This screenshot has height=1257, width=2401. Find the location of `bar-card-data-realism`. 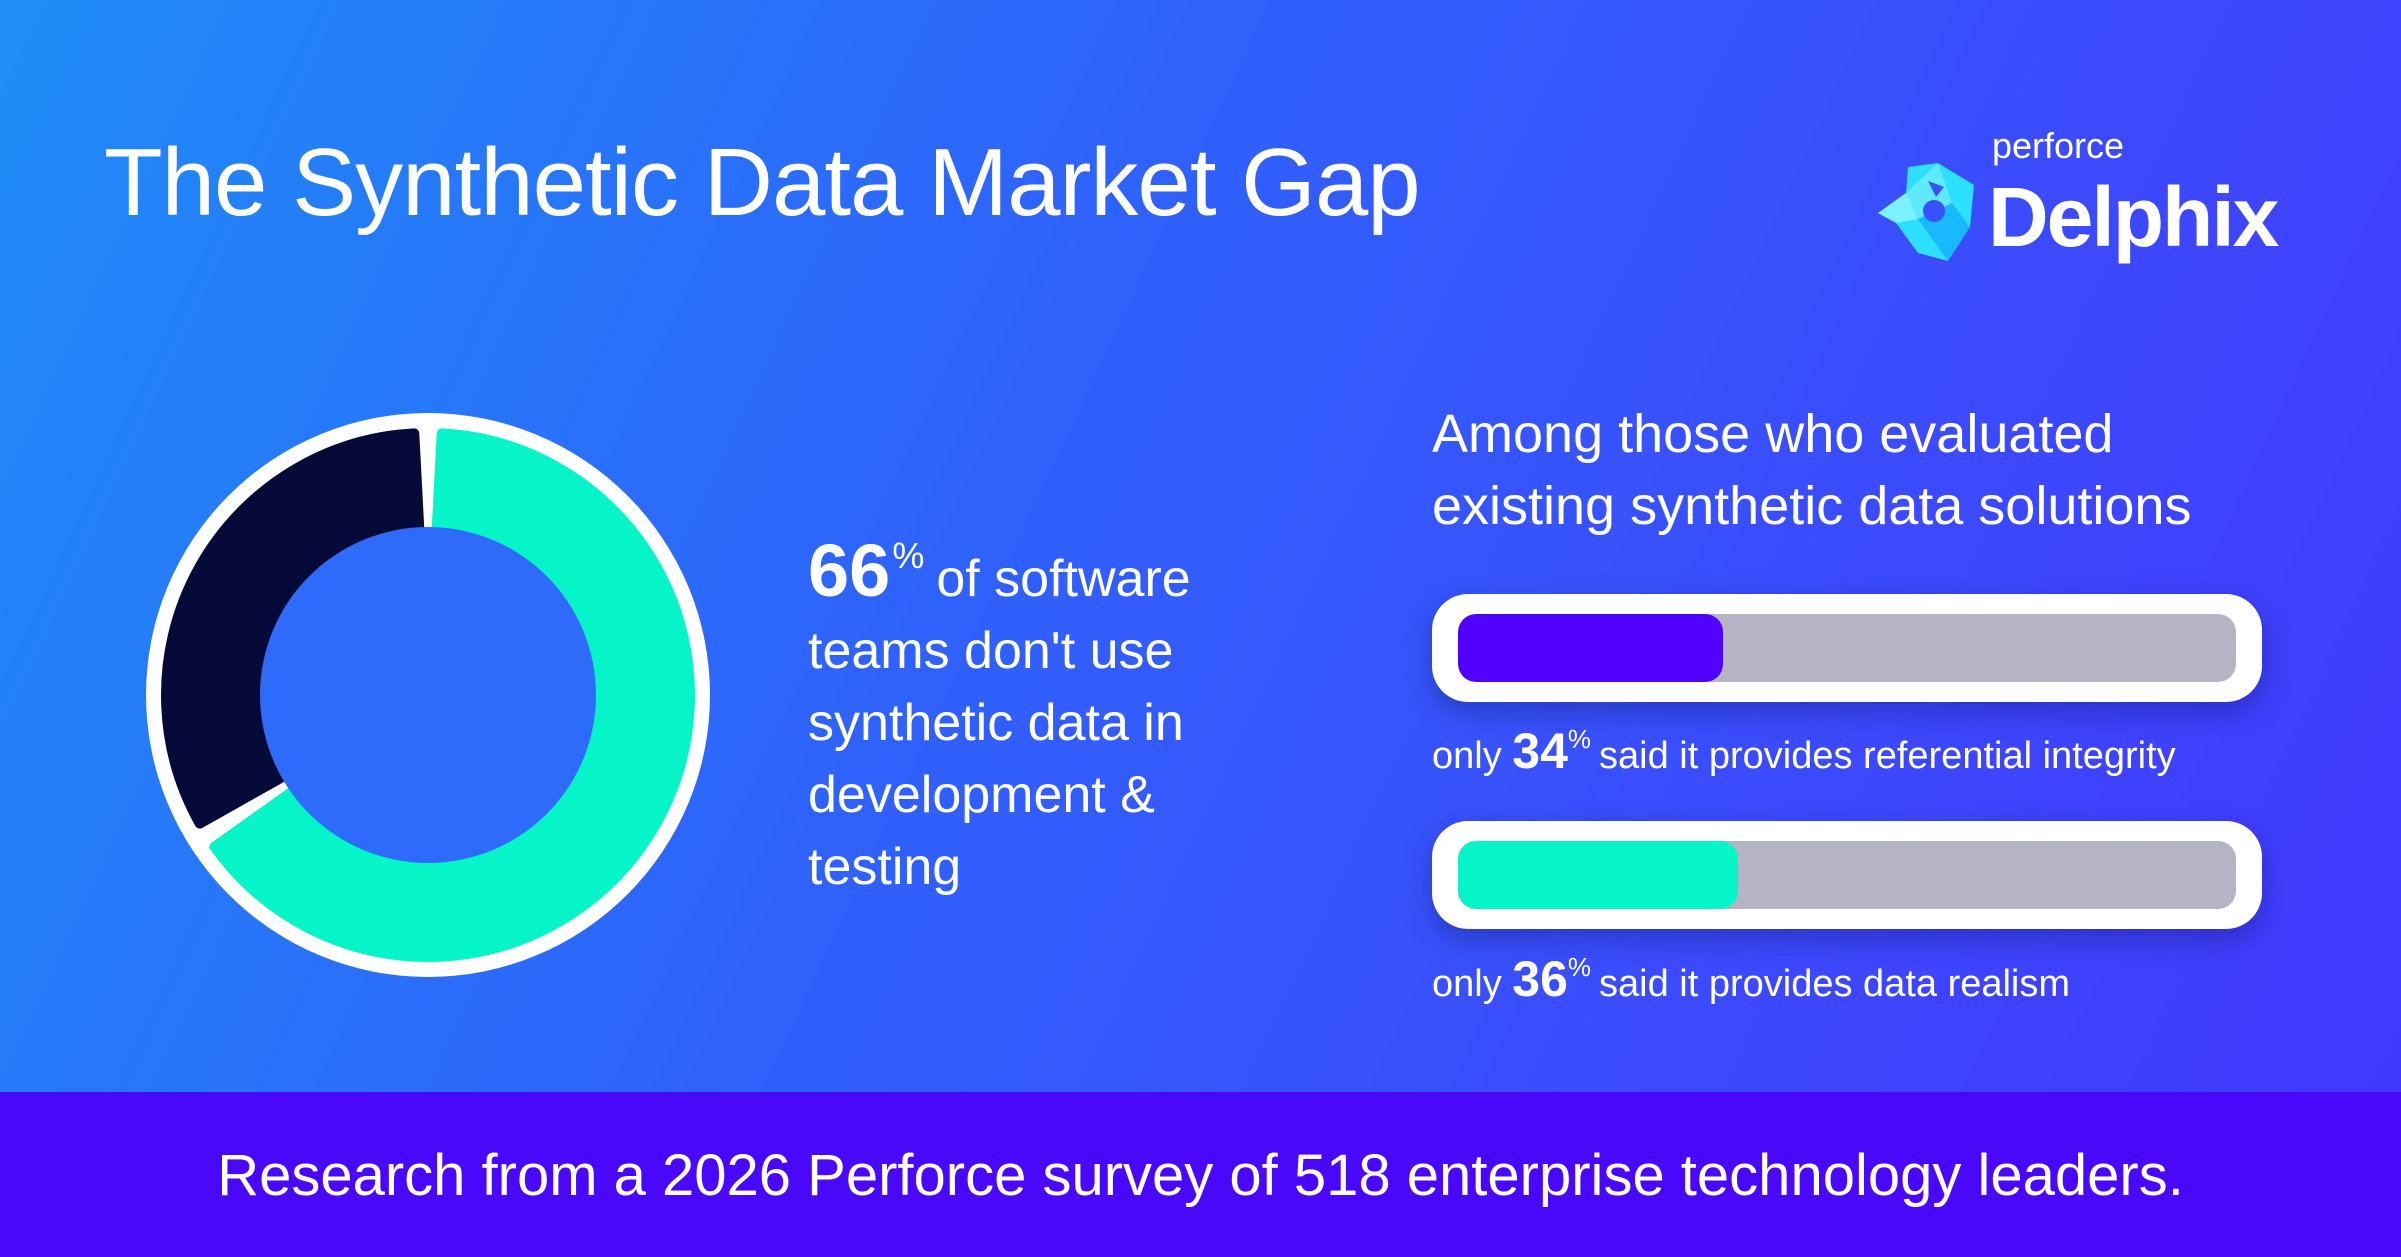

bar-card-data-realism is located at coordinates (1847, 875).